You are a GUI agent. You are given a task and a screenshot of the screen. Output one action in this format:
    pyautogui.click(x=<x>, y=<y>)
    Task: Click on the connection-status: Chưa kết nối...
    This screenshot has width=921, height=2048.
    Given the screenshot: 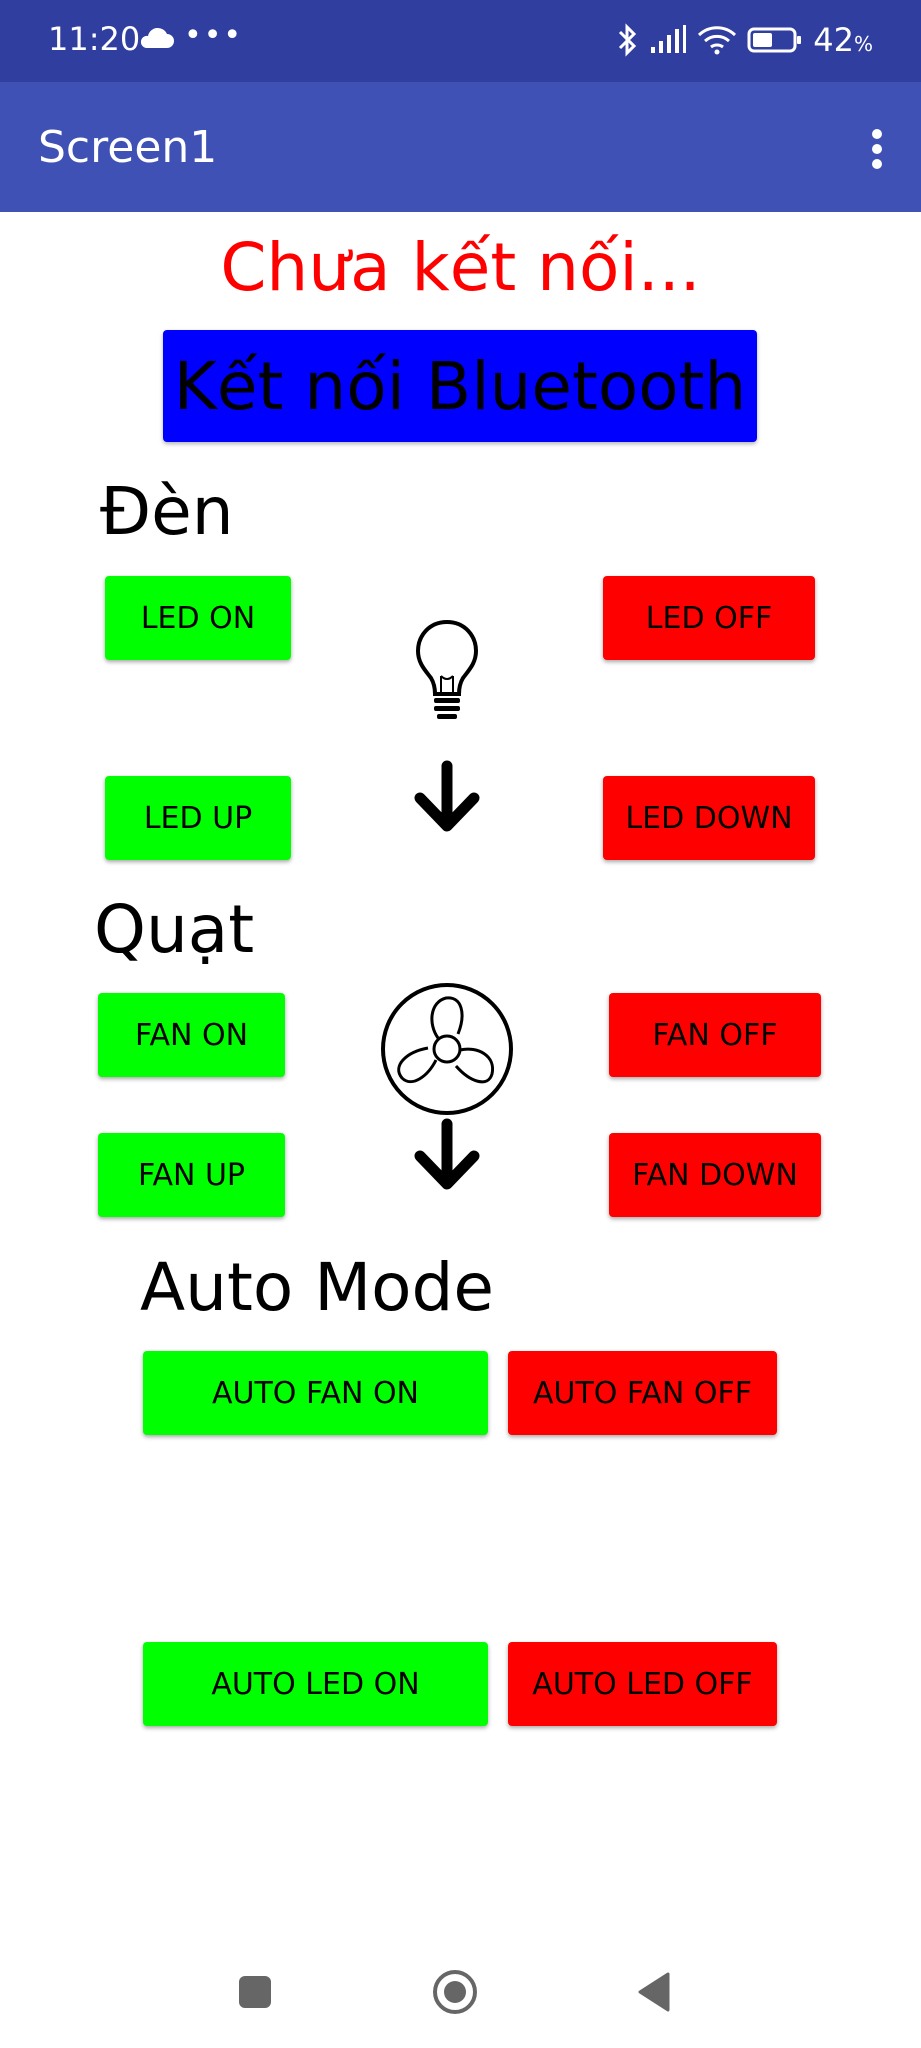 What is the action you would take?
    pyautogui.click(x=460, y=267)
    